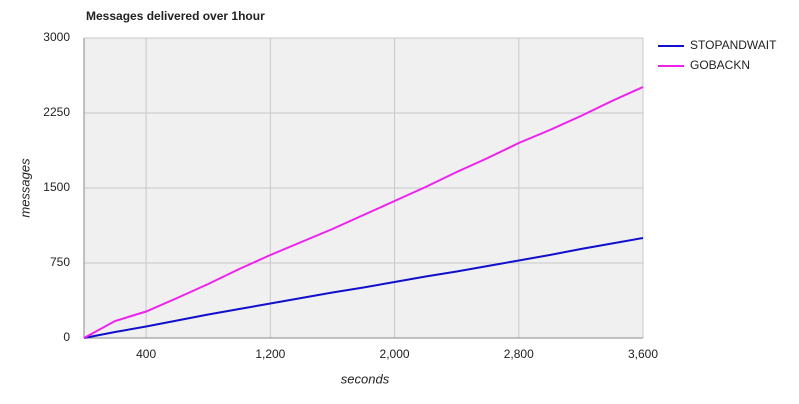 This screenshot has height=404, width=799. What do you see at coordinates (175, 16) in the screenshot?
I see `chart-title: Messages delivered over 1hour` at bounding box center [175, 16].